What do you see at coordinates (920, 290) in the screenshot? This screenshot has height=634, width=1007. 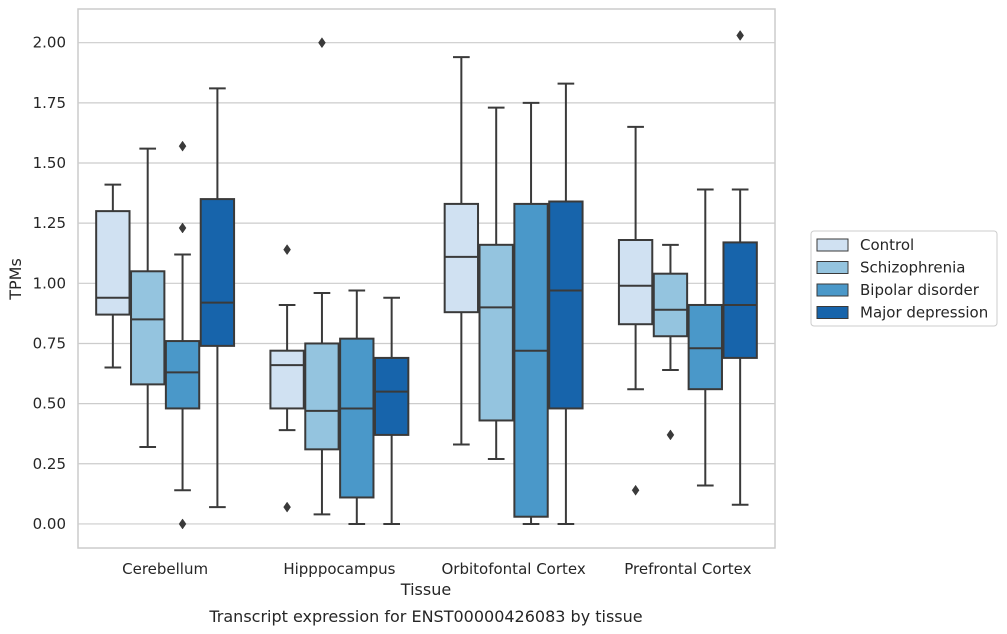 I see `legend-label: Bipolar disorder` at bounding box center [920, 290].